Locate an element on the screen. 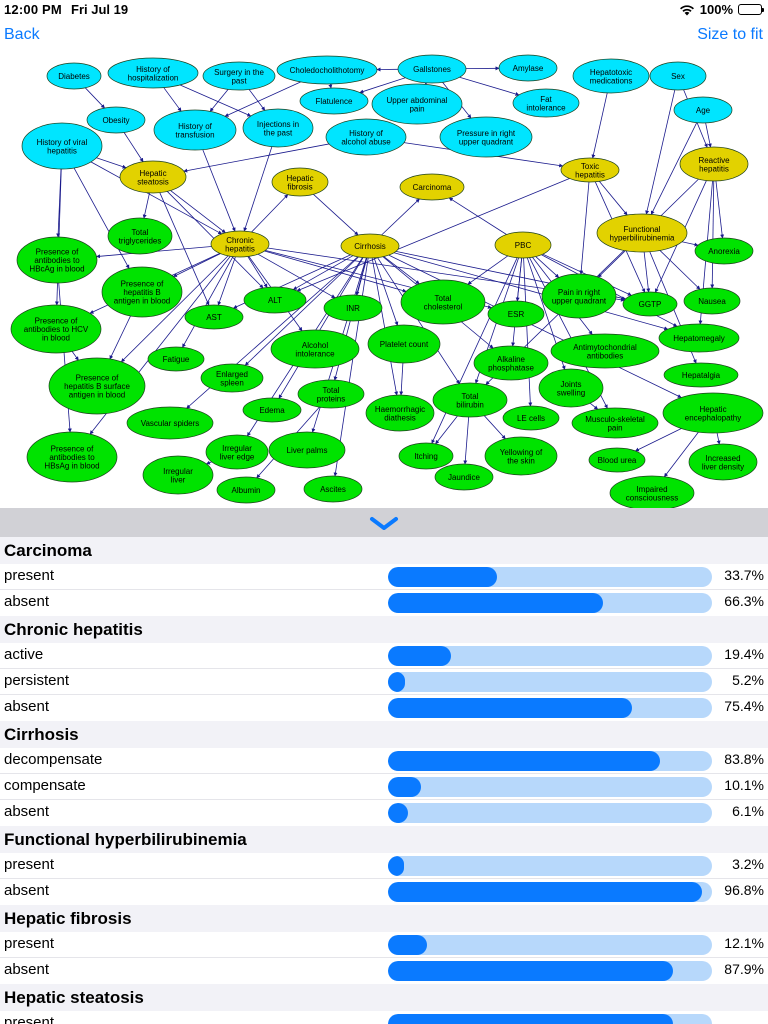 This screenshot has width=768, height=1024. edge-hist_viral-to-chronic_hep is located at coordinates (156, 198).